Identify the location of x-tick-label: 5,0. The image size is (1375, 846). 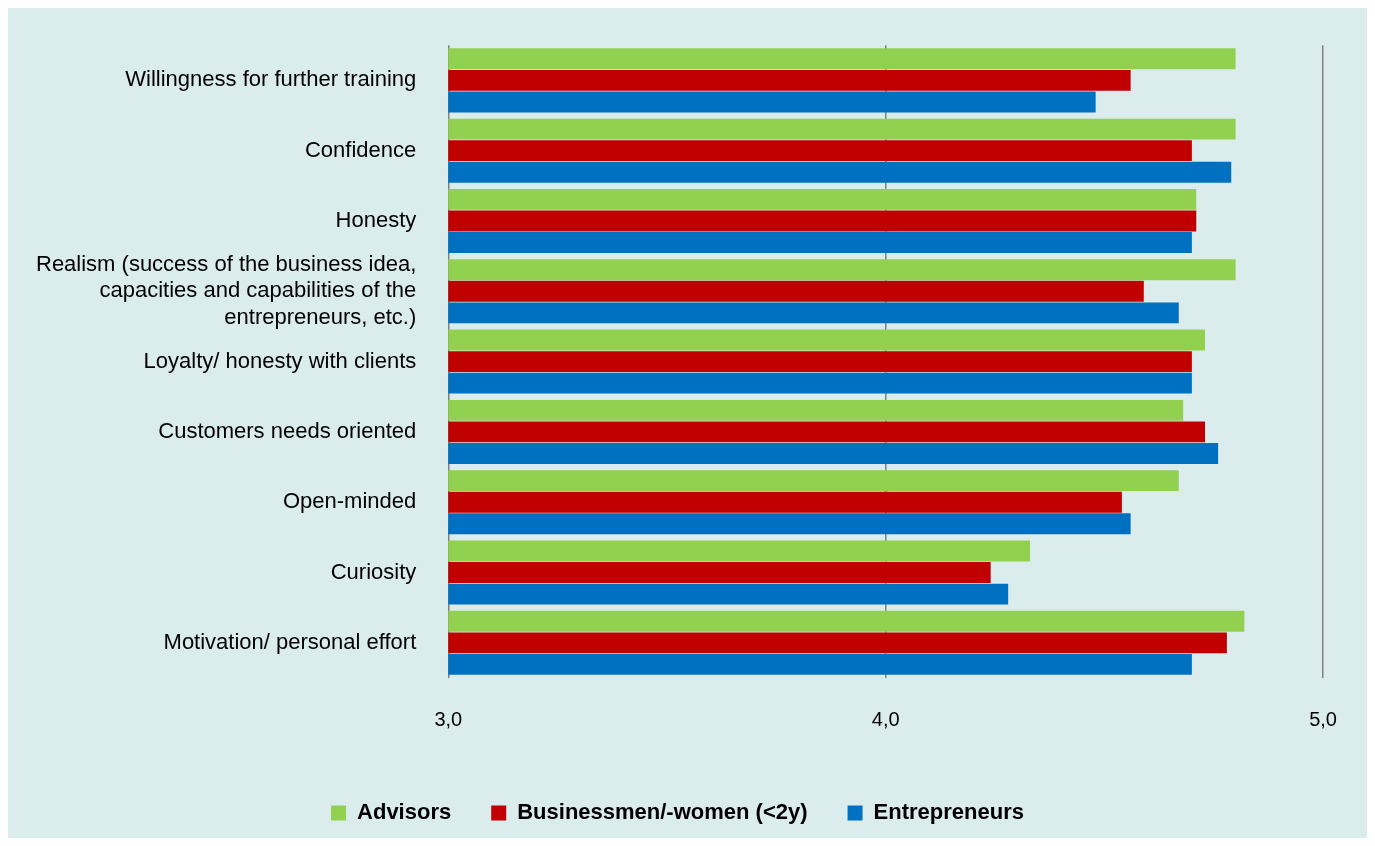
(1323, 718).